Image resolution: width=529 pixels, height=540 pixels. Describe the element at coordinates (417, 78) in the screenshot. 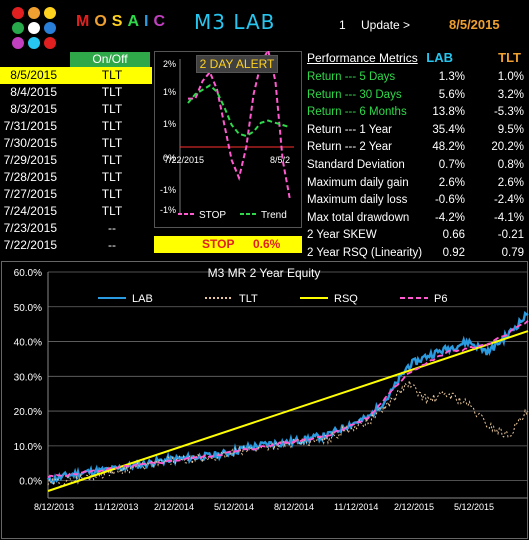

I see `metric-row: Return --- 5 Days 1.3% 1.0%` at that location.